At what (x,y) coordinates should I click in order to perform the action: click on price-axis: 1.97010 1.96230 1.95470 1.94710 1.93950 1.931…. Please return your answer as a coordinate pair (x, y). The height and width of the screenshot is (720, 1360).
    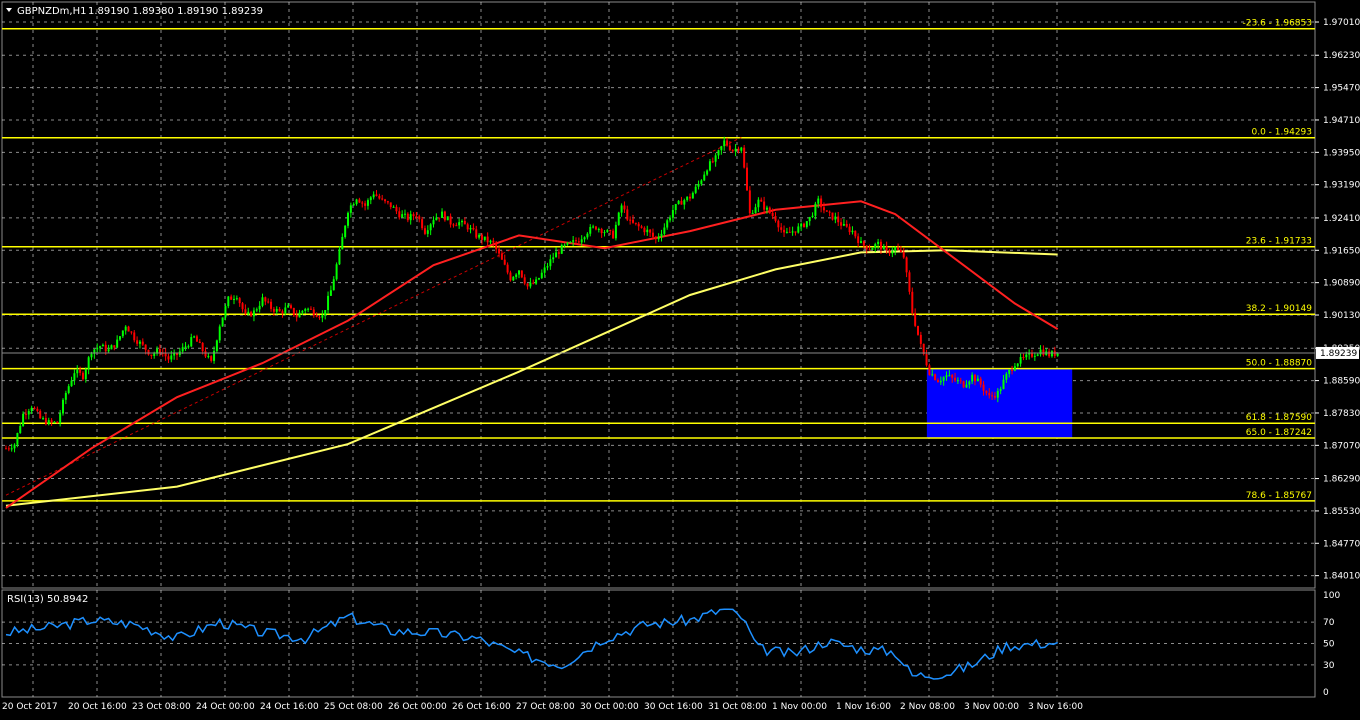
    Looking at the image, I should click on (1337, 300).